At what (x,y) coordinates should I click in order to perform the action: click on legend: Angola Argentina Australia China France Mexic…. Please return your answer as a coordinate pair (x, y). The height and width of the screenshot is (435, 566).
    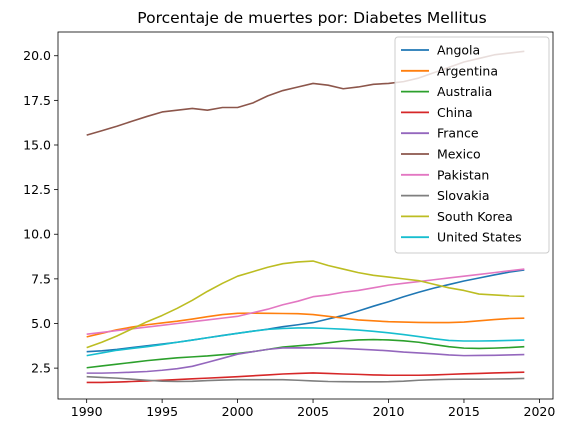
    Looking at the image, I should click on (472, 145).